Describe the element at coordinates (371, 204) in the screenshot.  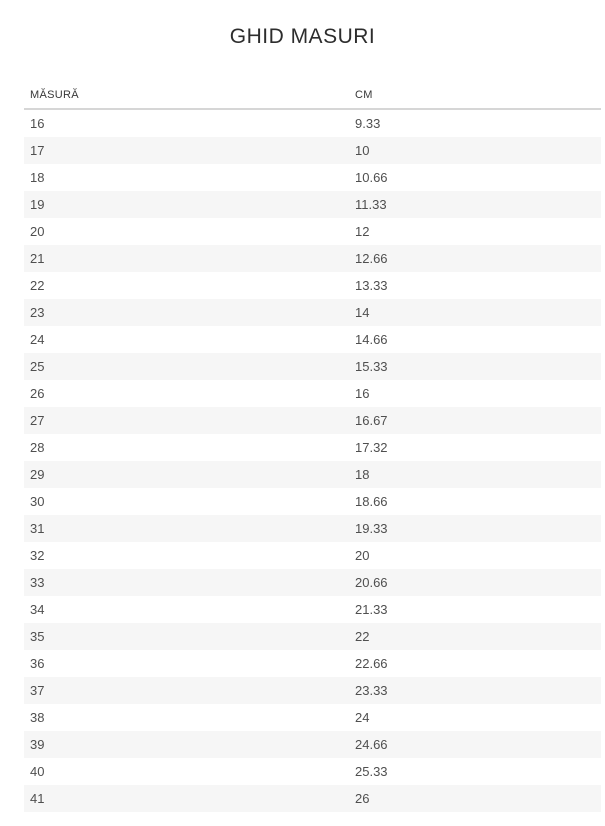
I see `cm-cell: 11.33` at that location.